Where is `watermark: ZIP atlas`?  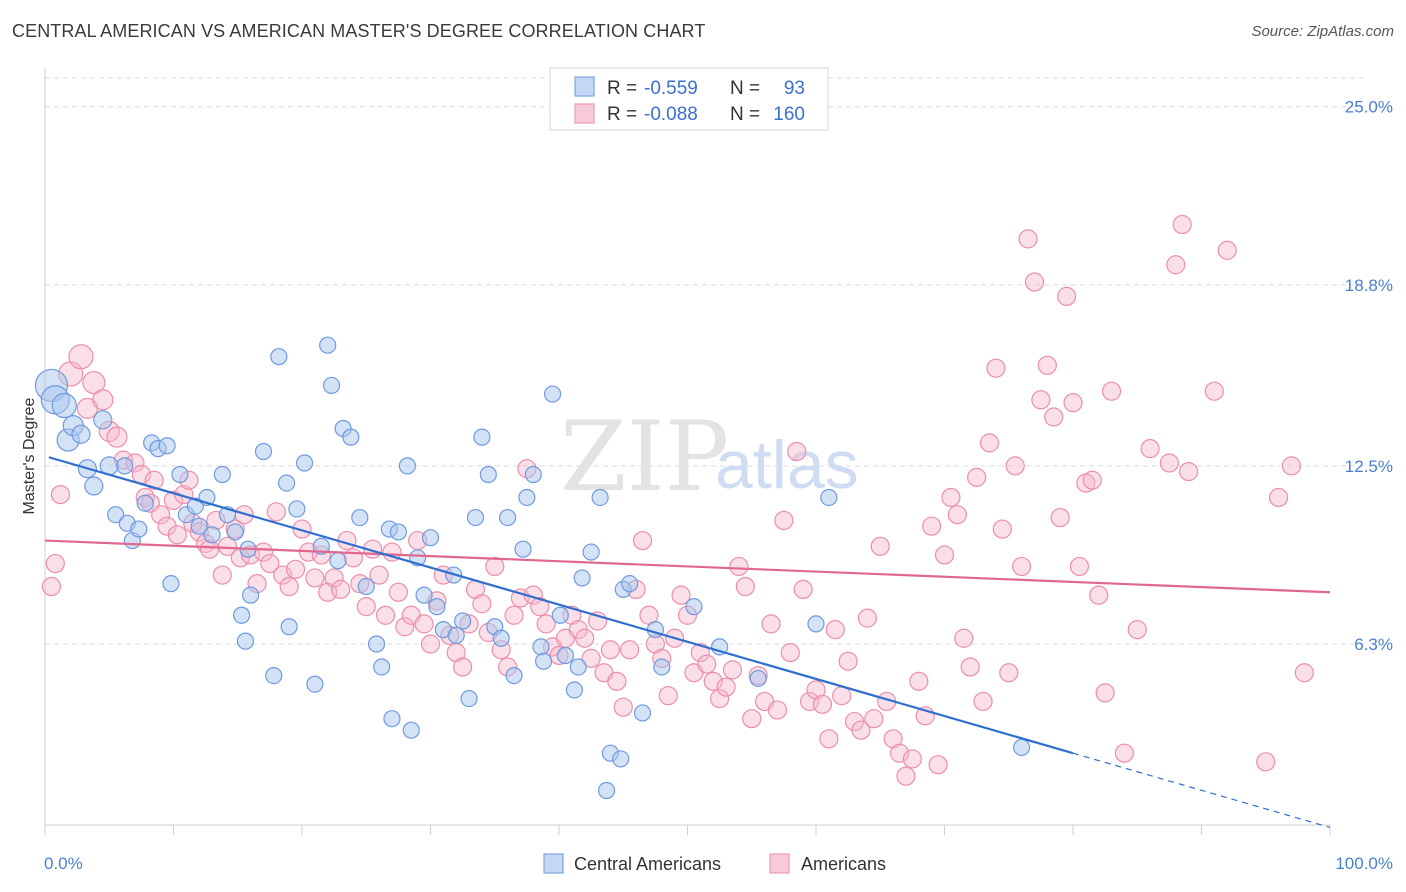
watermark: ZIP atlas is located at coordinates (709, 457).